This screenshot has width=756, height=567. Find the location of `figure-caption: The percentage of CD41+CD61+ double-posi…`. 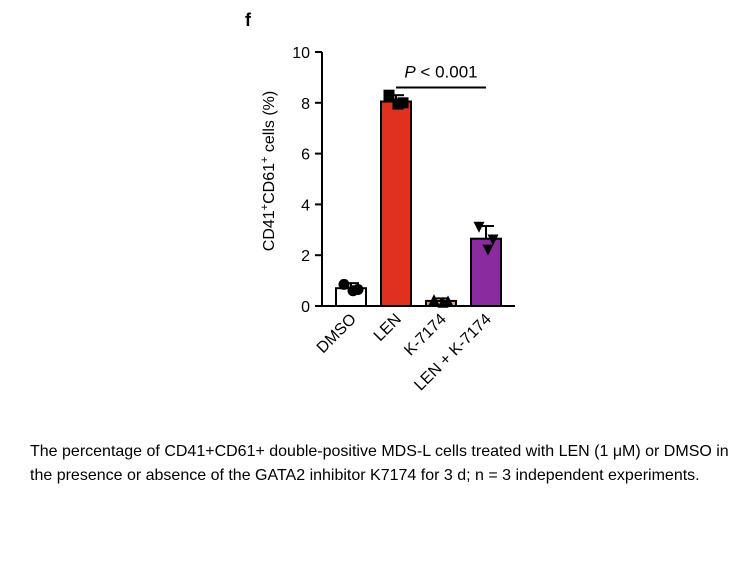

figure-caption: The percentage of CD41+CD61+ double-posi… is located at coordinates (379, 463).